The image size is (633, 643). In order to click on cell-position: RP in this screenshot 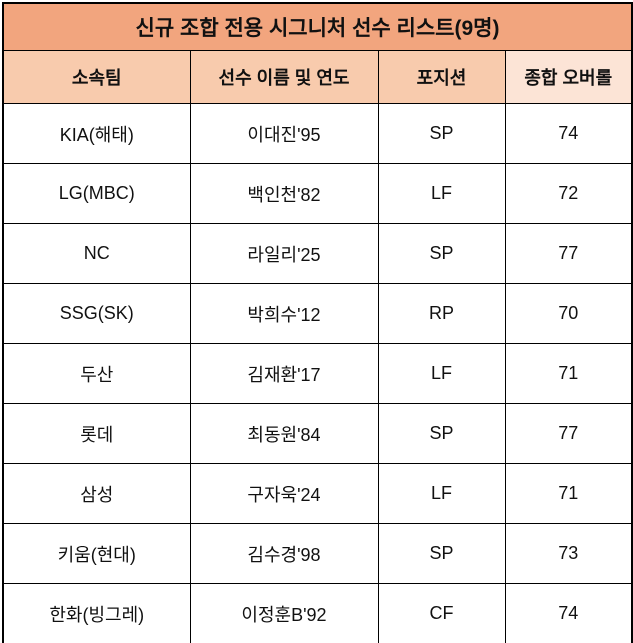, I will do `click(441, 313)`.